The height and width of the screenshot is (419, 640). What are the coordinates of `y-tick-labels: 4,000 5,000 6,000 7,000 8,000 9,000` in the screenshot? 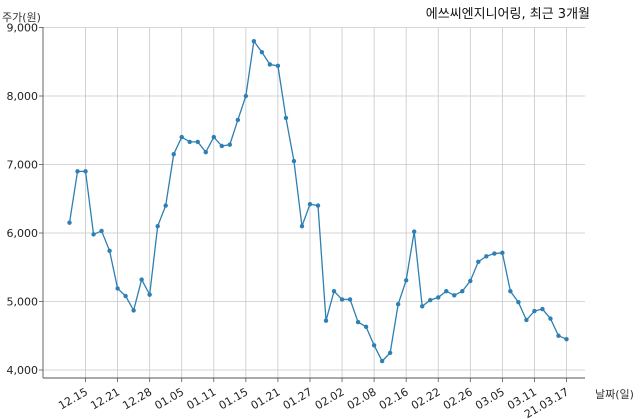 It's located at (23, 200).